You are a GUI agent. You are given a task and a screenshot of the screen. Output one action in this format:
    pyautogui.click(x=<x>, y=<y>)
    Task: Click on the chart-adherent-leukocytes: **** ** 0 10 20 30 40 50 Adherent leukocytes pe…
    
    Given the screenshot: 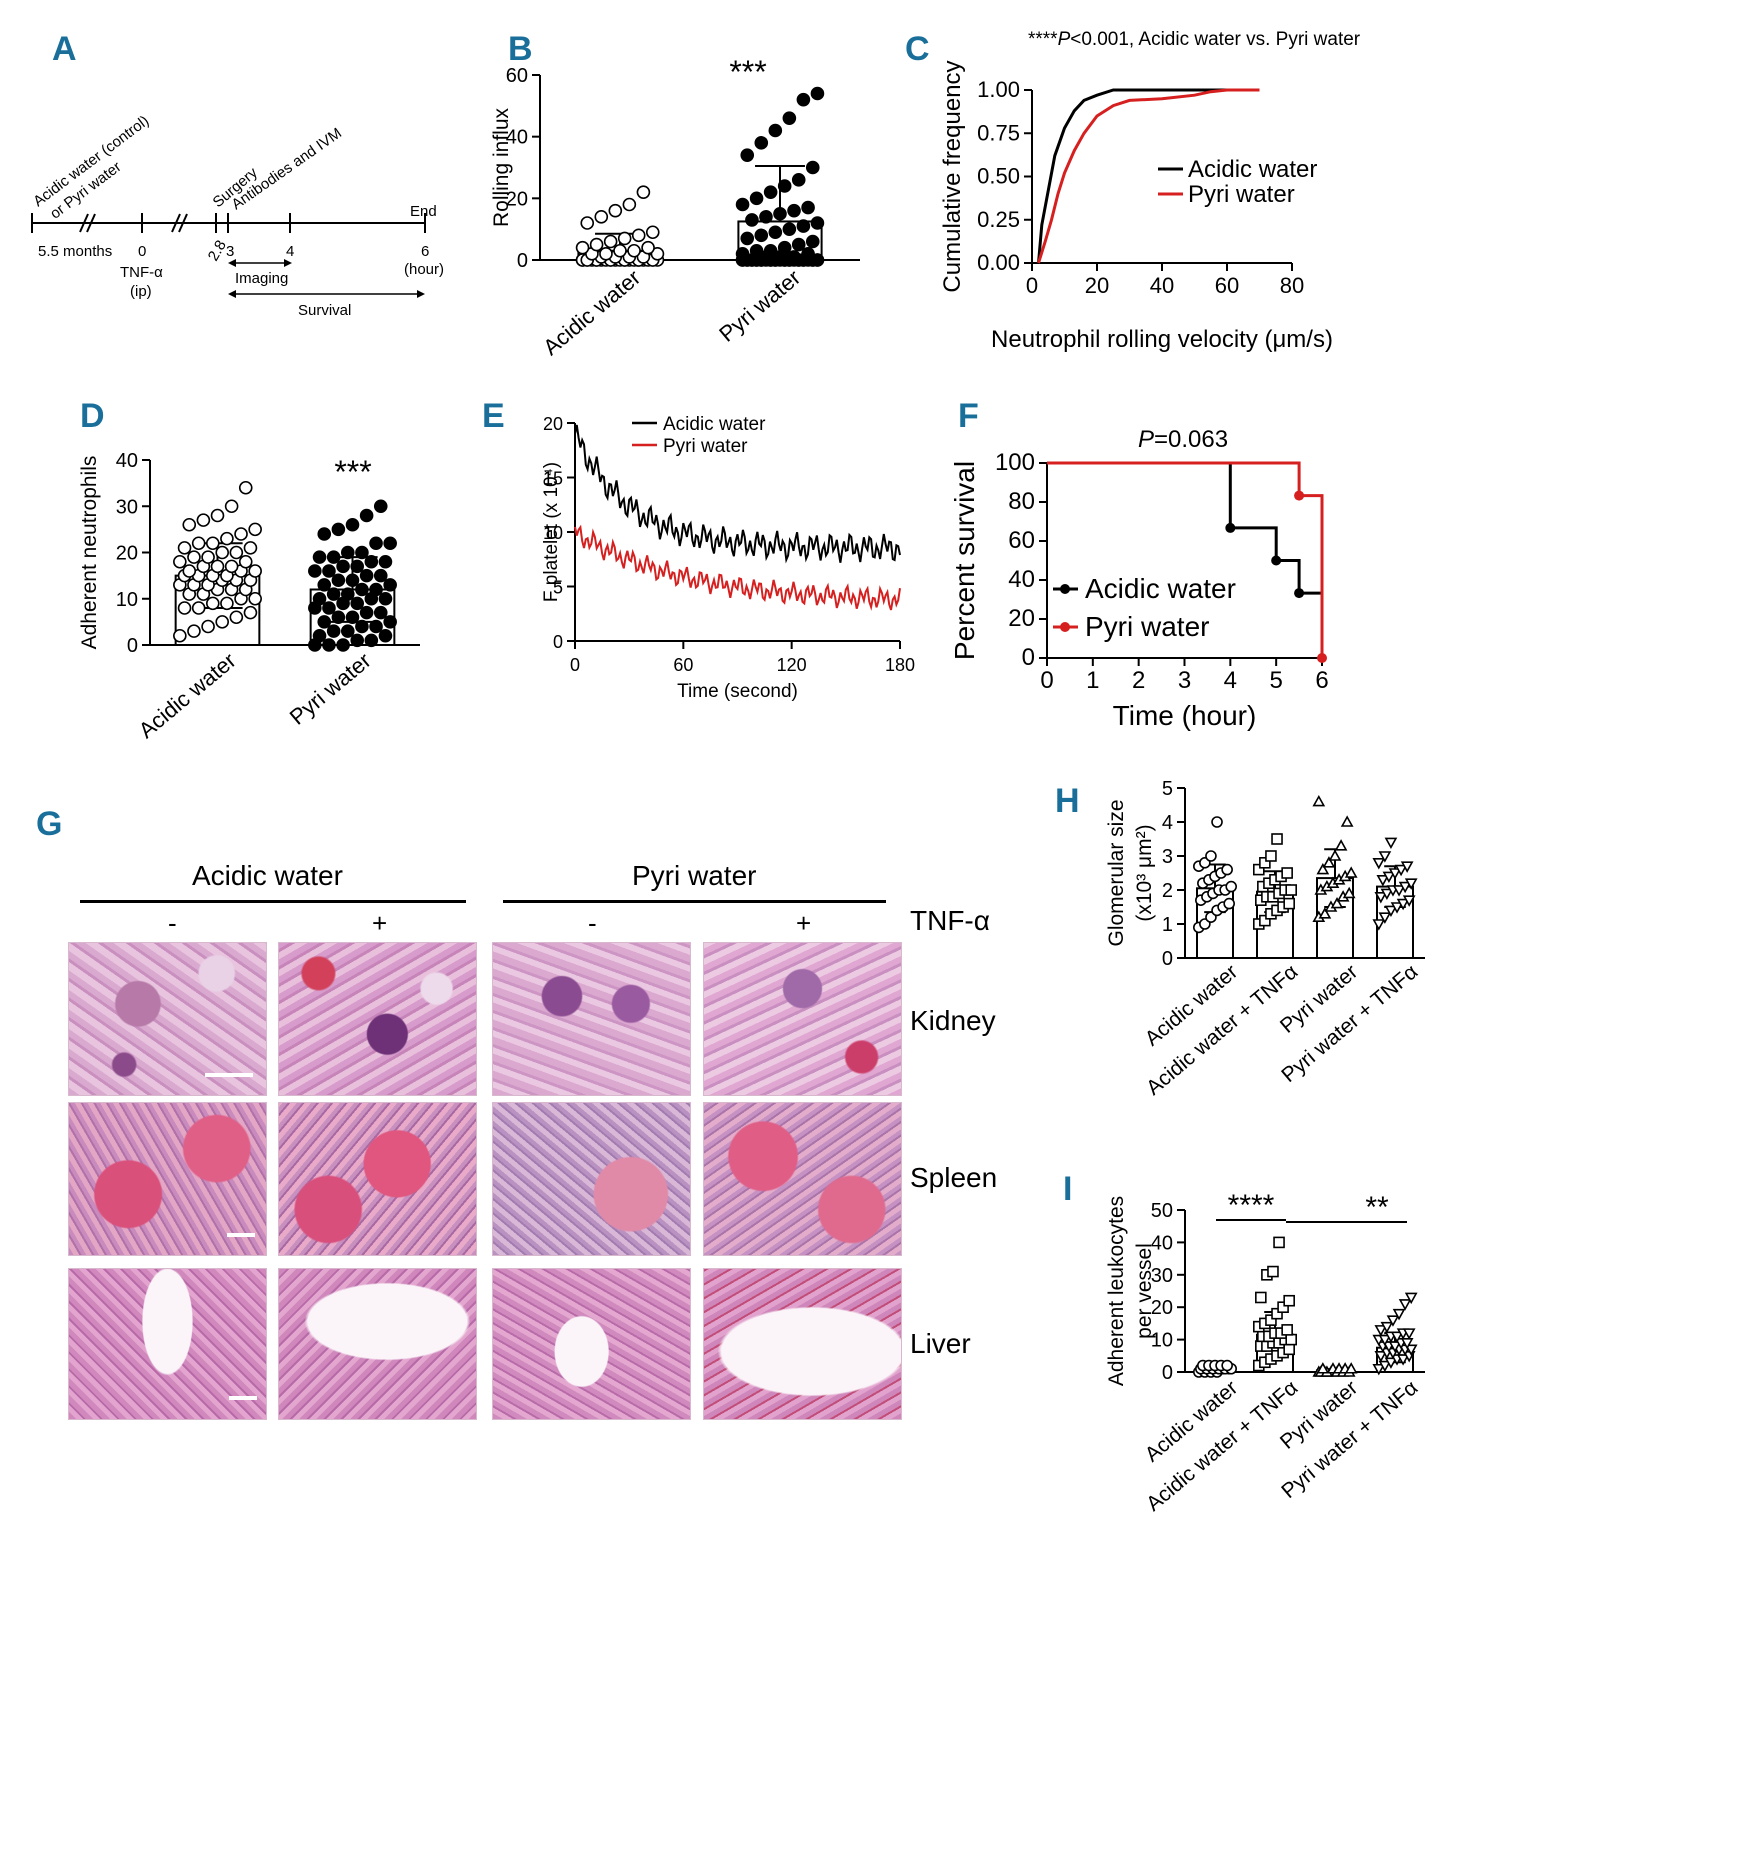 What is the action you would take?
    pyautogui.click(x=1265, y=1352)
    